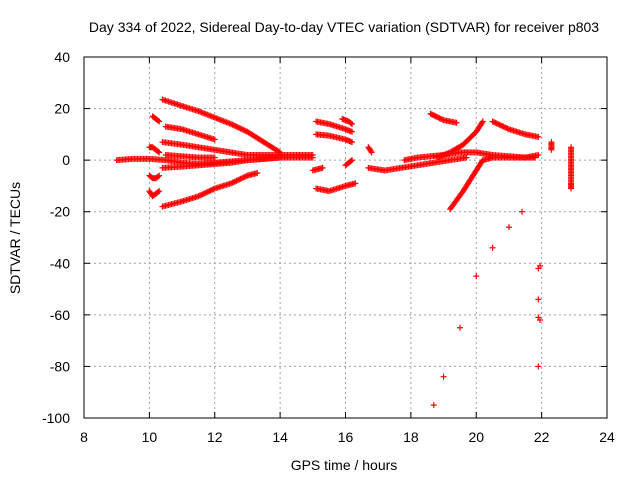  I want to click on series-track-l, so click(334, 126).